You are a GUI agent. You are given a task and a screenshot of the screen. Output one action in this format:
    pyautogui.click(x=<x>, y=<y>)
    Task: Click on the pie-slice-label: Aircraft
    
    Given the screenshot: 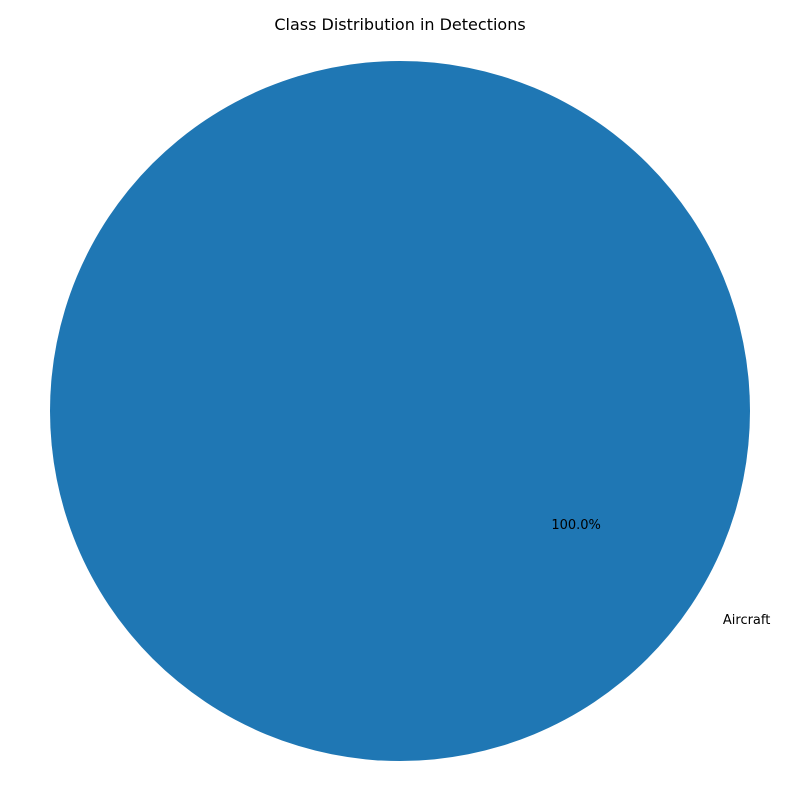 What is the action you would take?
    pyautogui.click(x=746, y=620)
    